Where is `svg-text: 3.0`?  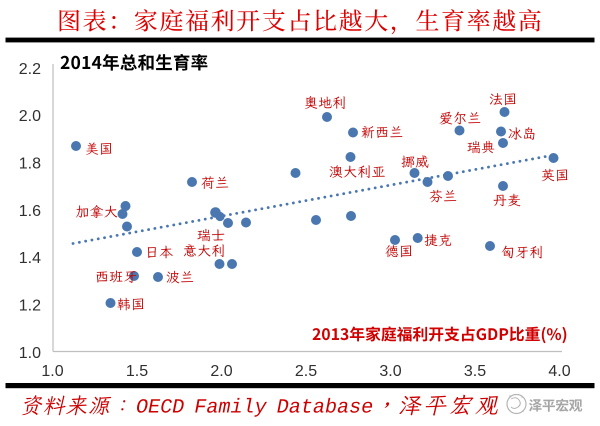
svg-text: 3.0 is located at coordinates (390, 371).